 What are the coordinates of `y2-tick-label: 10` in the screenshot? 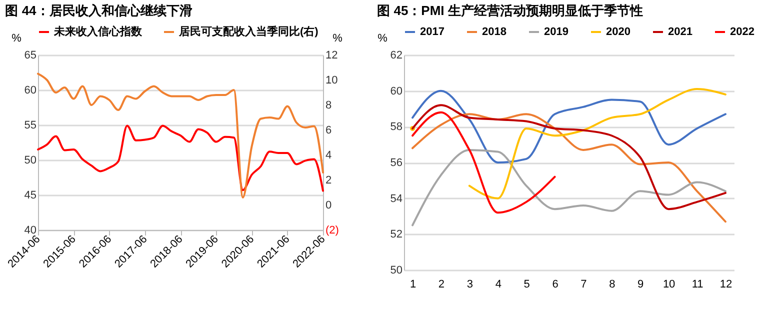 It's located at (332, 80).